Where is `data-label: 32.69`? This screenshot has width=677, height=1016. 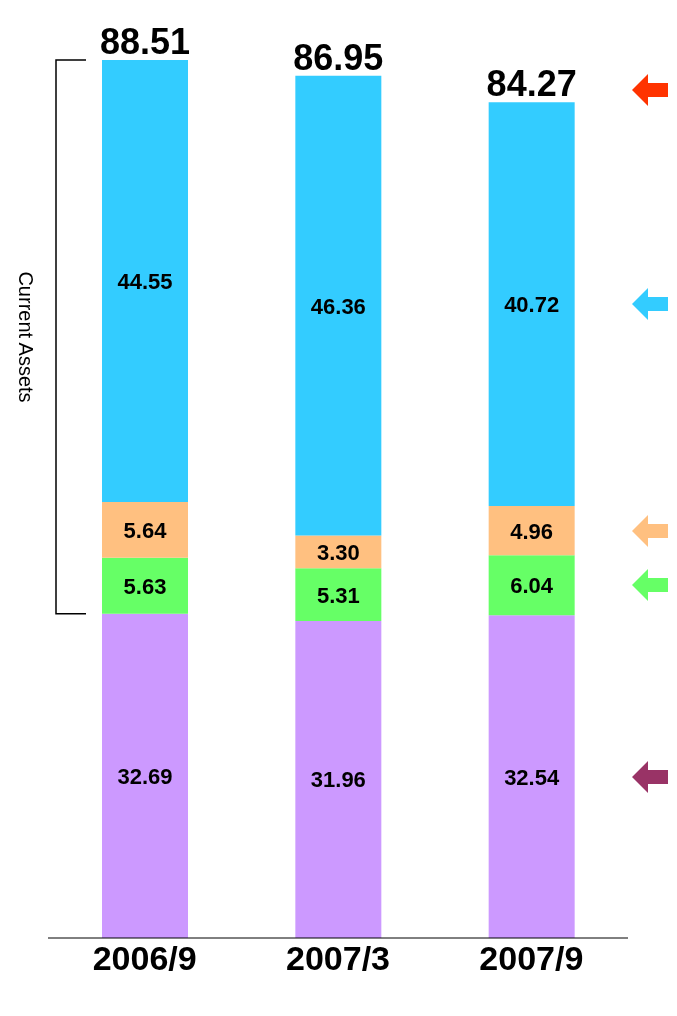
data-label: 32.69 is located at coordinates (145, 776).